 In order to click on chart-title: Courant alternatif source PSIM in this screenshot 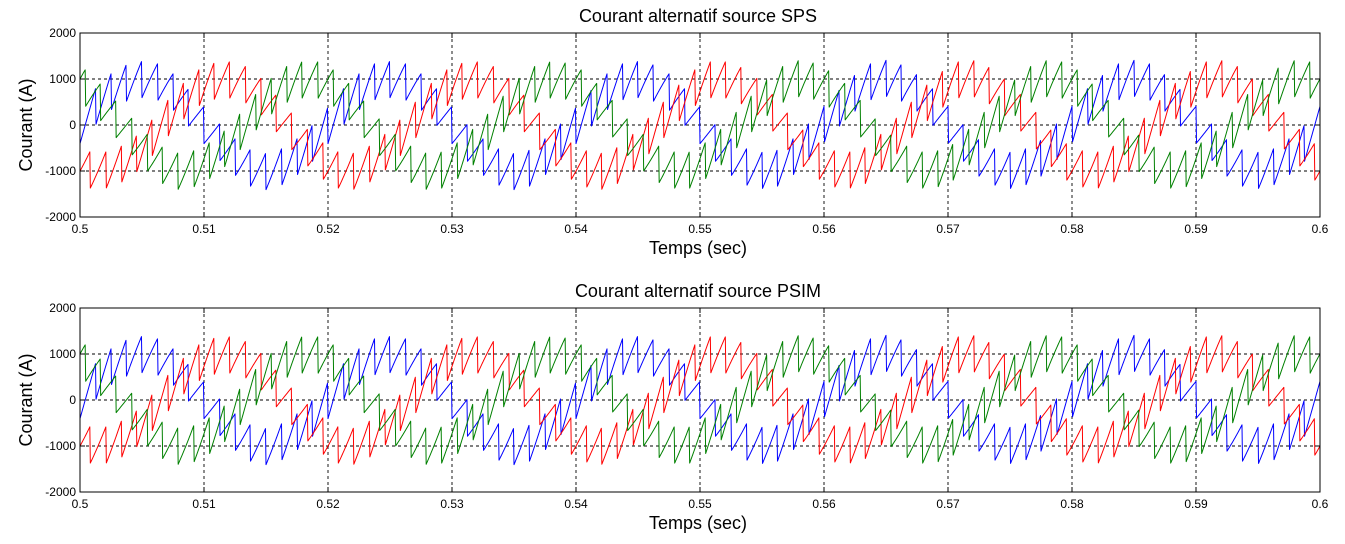, I will do `click(698, 291)`.